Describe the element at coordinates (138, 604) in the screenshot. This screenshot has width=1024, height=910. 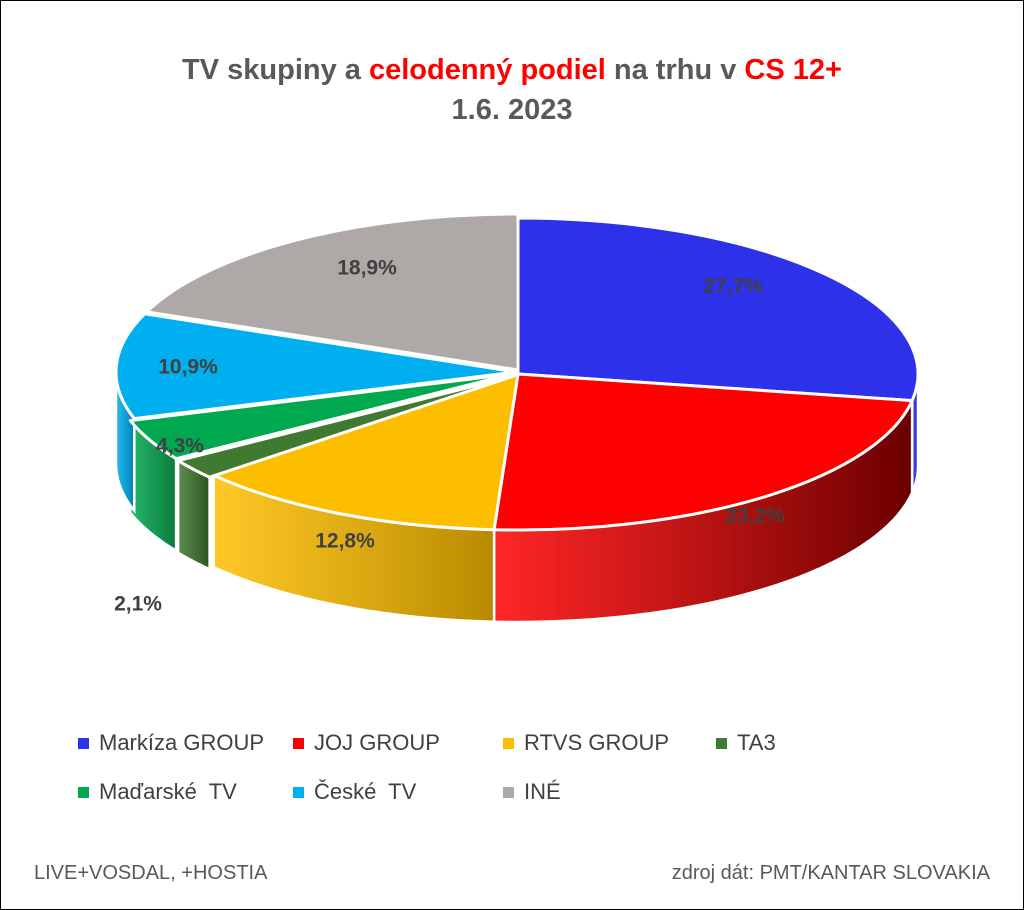
I see `data-label-ta3: 2,1%` at that location.